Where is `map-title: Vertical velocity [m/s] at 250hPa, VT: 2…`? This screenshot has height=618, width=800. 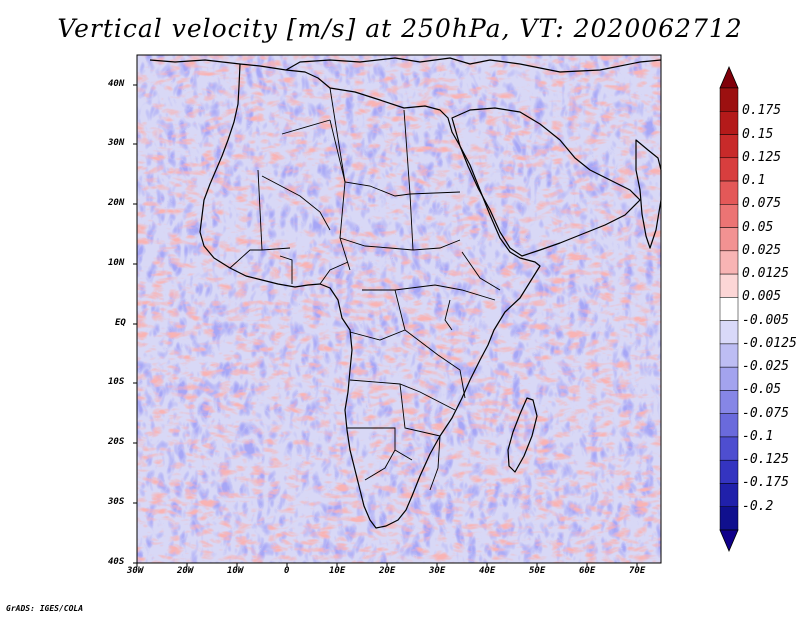
map-title: Vertical velocity [m/s] at 250hPa, VT: 2… is located at coordinates (400, 28).